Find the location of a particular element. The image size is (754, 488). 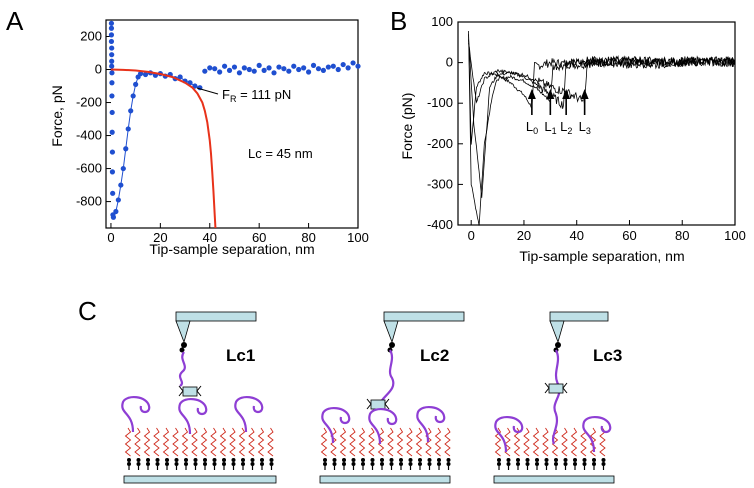

chart-a-xtick: 60 is located at coordinates (259, 237).